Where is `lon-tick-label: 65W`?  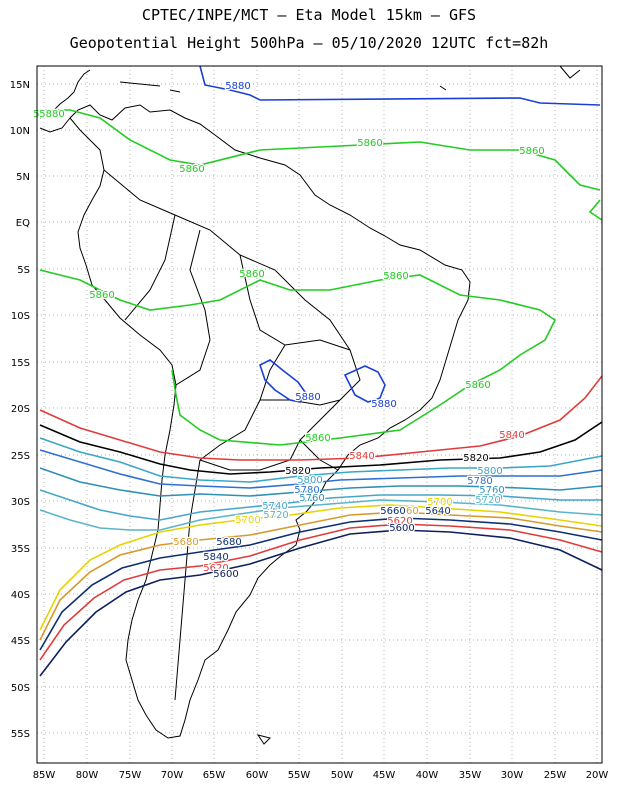 lon-tick-label: 65W is located at coordinates (214, 775).